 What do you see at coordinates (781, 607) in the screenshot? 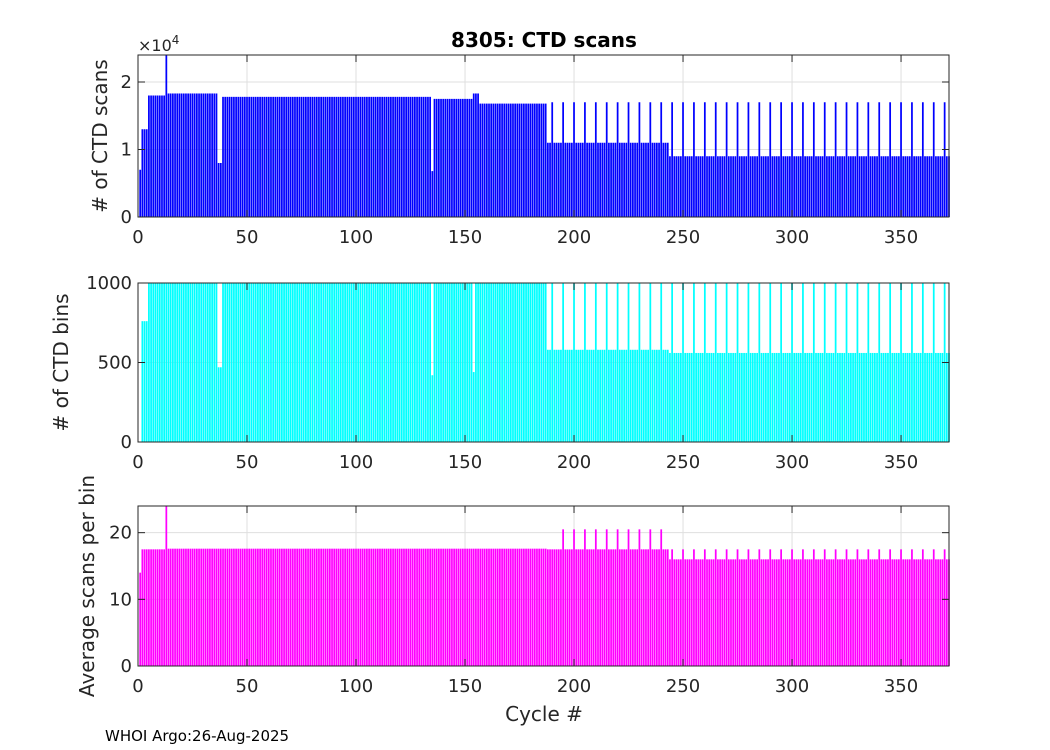
I see `bar-cycle-295: Cycle 295: 17.5` at bounding box center [781, 607].